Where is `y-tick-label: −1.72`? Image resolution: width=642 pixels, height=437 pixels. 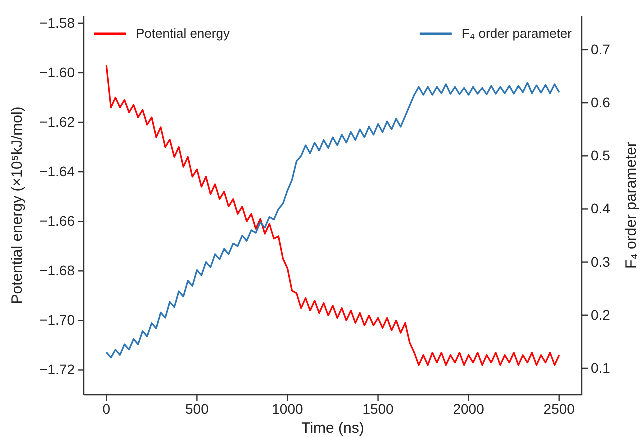 y-tick-label: −1.72 is located at coordinates (58, 370).